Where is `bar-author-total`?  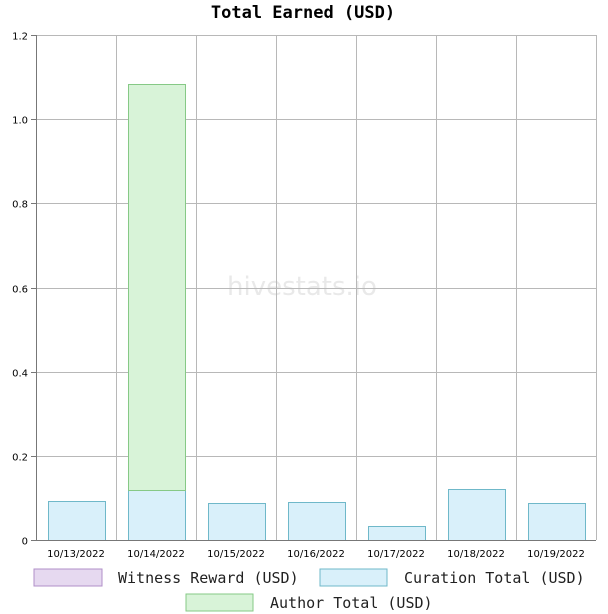
bar-author-total is located at coordinates (157, 287).